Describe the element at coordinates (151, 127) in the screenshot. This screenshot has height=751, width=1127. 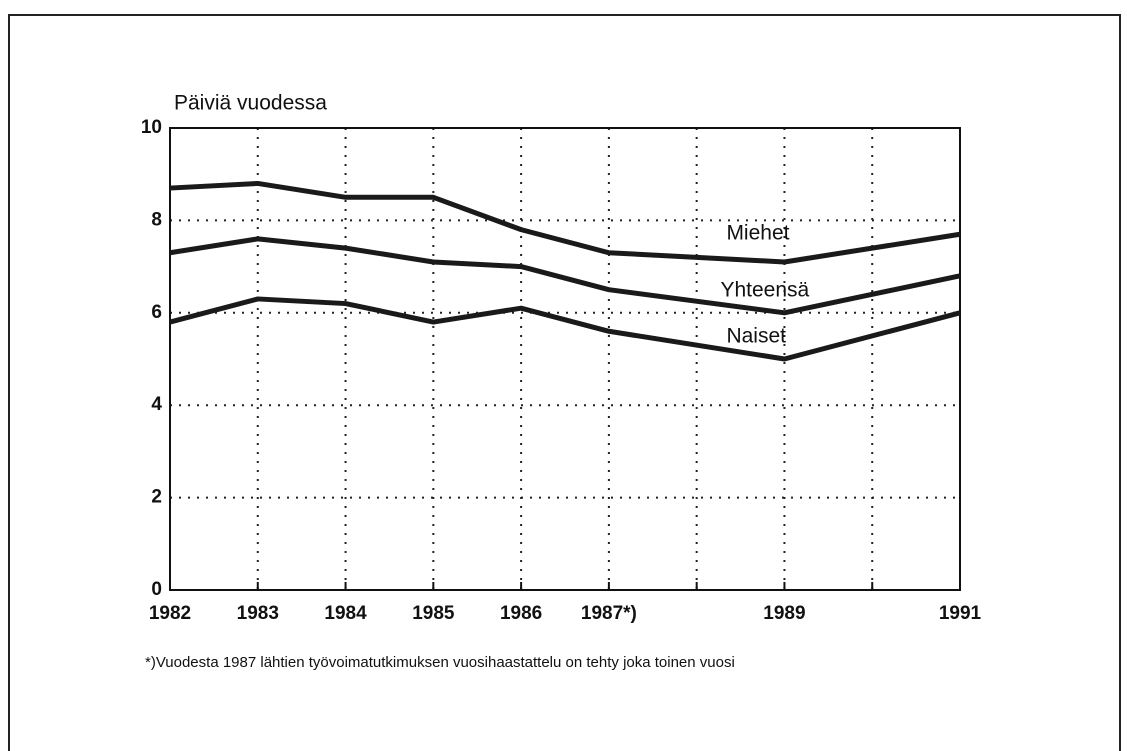
I see `y-tick-label: 10` at that location.